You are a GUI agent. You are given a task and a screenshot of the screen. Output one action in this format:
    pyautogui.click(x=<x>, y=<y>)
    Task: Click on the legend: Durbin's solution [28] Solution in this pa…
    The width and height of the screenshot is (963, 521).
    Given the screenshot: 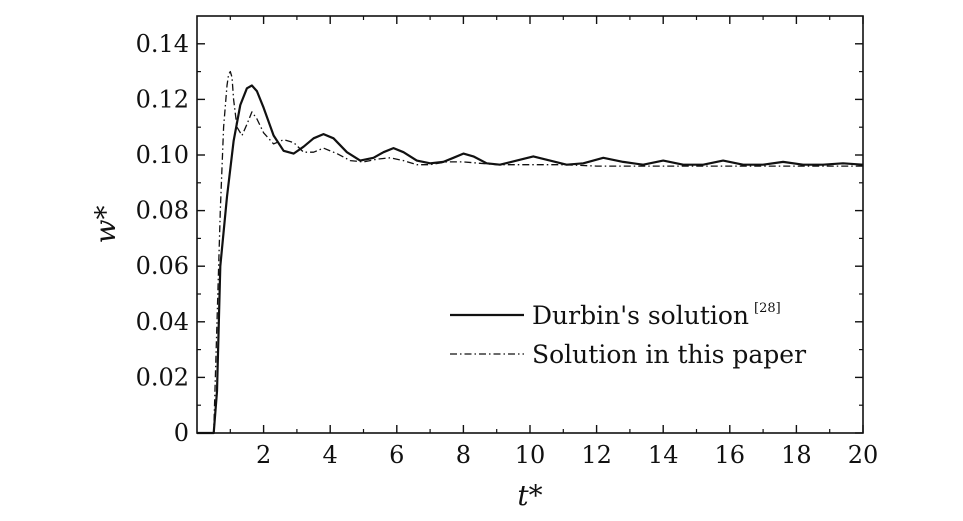 What is the action you would take?
    pyautogui.click(x=628, y=335)
    